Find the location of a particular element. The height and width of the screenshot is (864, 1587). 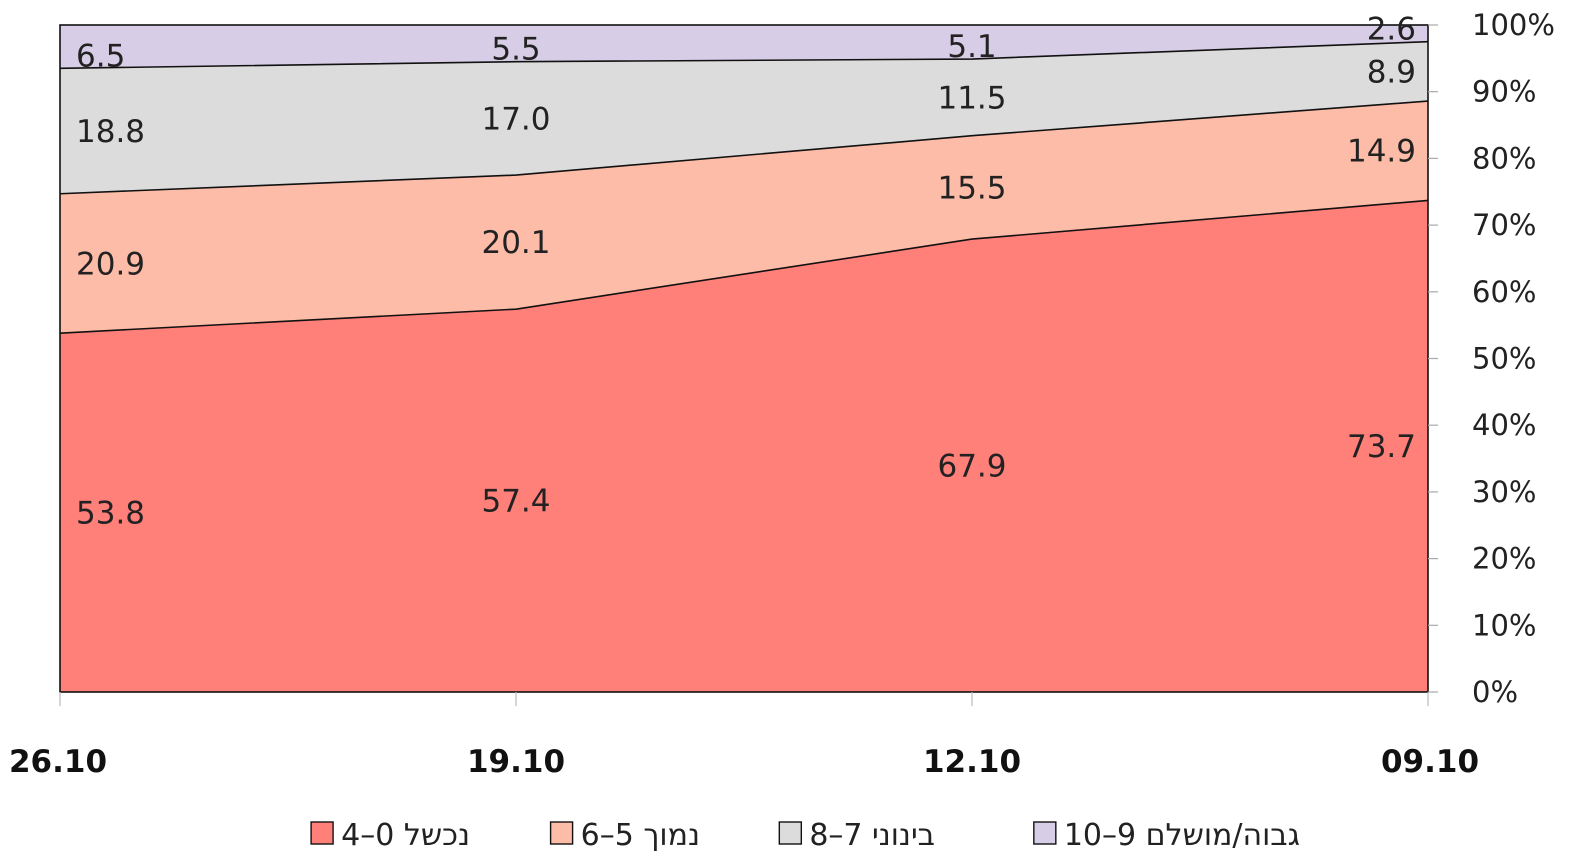

legend-label: נמוך 5–6 is located at coordinates (640, 835).